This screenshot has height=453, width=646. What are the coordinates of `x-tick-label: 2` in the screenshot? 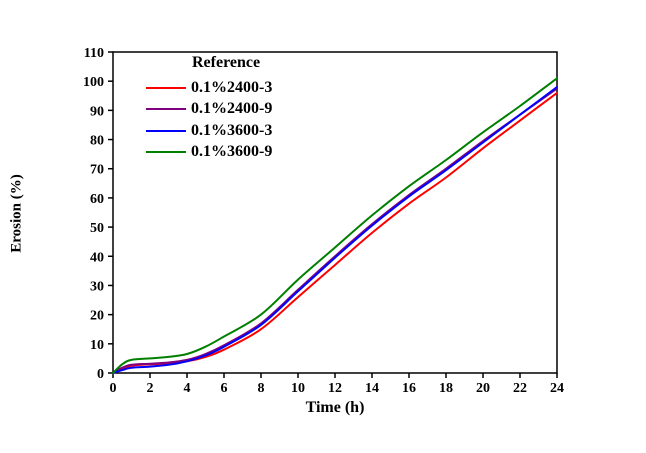 It's located at (150, 388).